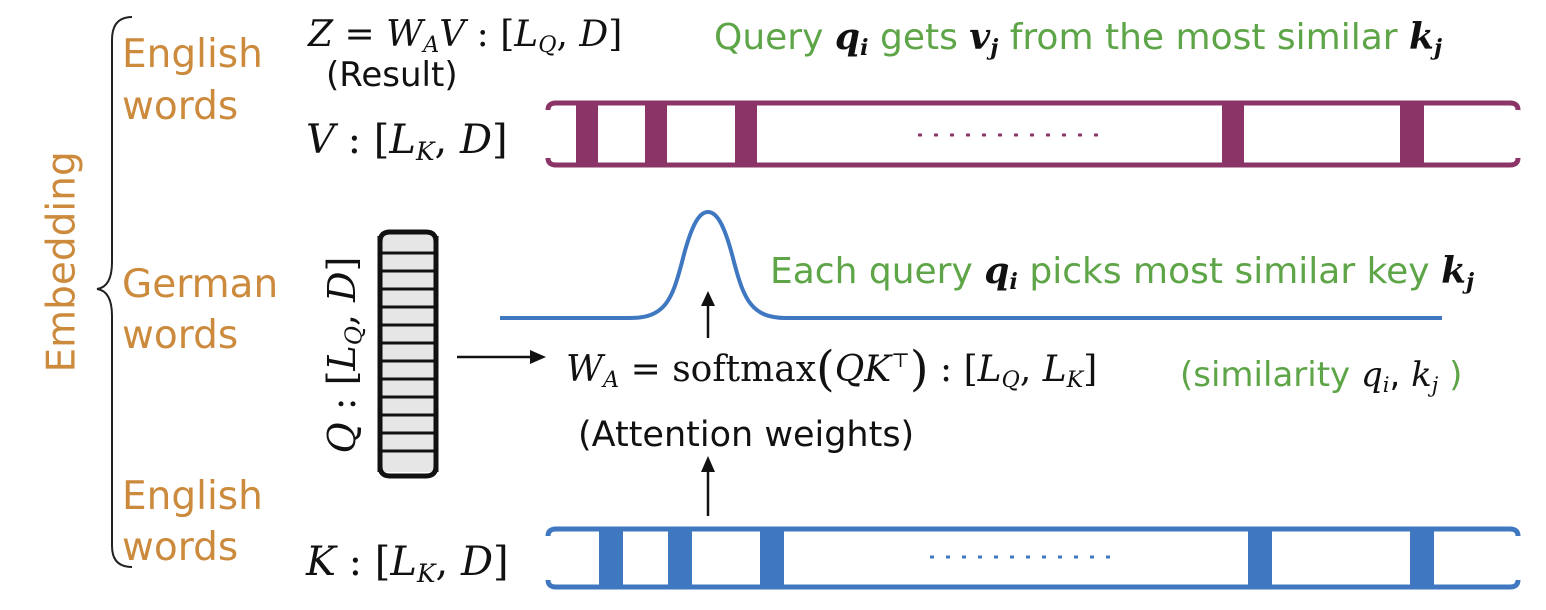  I want to click on result-note: (Result), so click(392, 75).